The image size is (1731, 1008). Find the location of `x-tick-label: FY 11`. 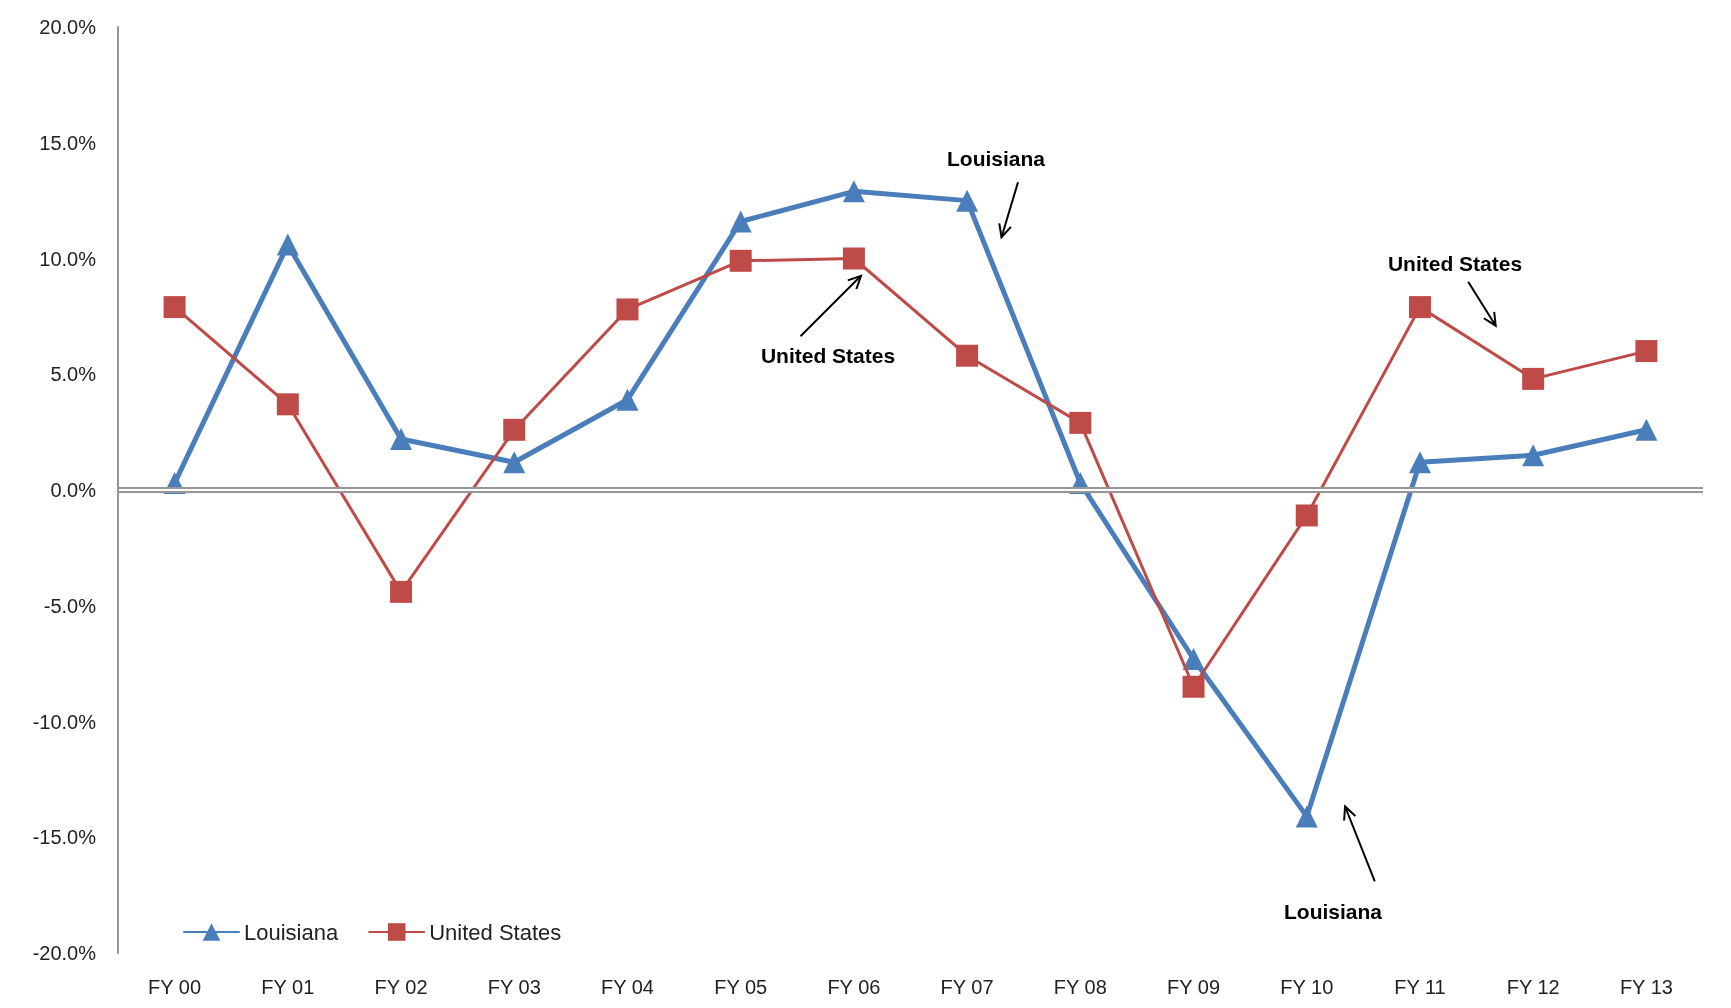

x-tick-label: FY 11 is located at coordinates (1420, 987).